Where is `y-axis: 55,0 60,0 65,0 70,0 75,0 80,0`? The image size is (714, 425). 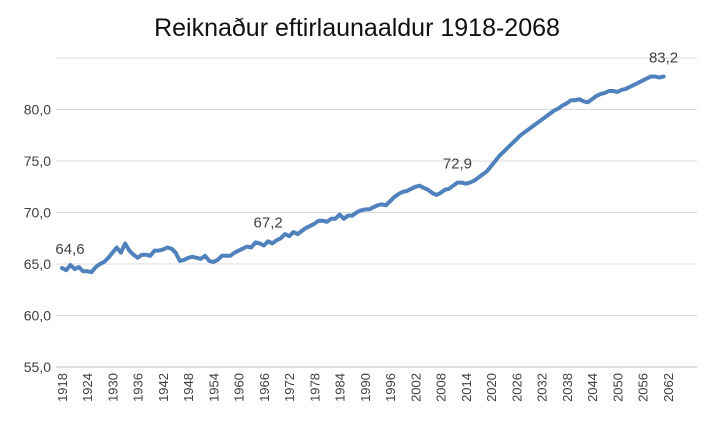 y-axis: 55,0 60,0 65,0 70,0 75,0 80,0 is located at coordinates (37, 239).